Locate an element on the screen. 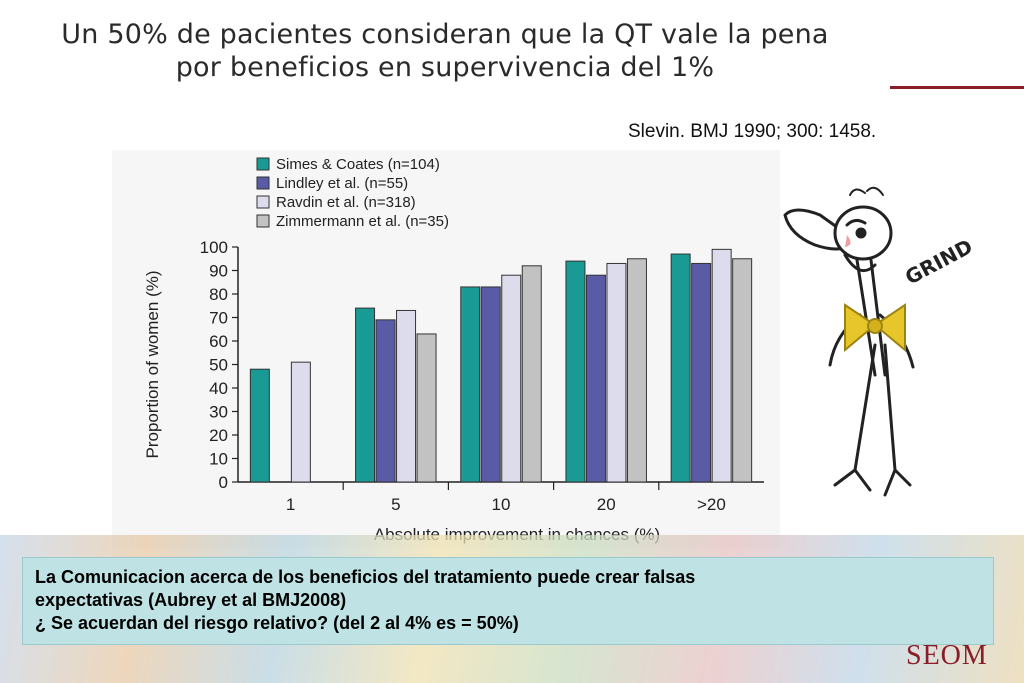 This screenshot has width=1024, height=683. y-axis-title: Proportion of women (%) is located at coordinates (152, 364).